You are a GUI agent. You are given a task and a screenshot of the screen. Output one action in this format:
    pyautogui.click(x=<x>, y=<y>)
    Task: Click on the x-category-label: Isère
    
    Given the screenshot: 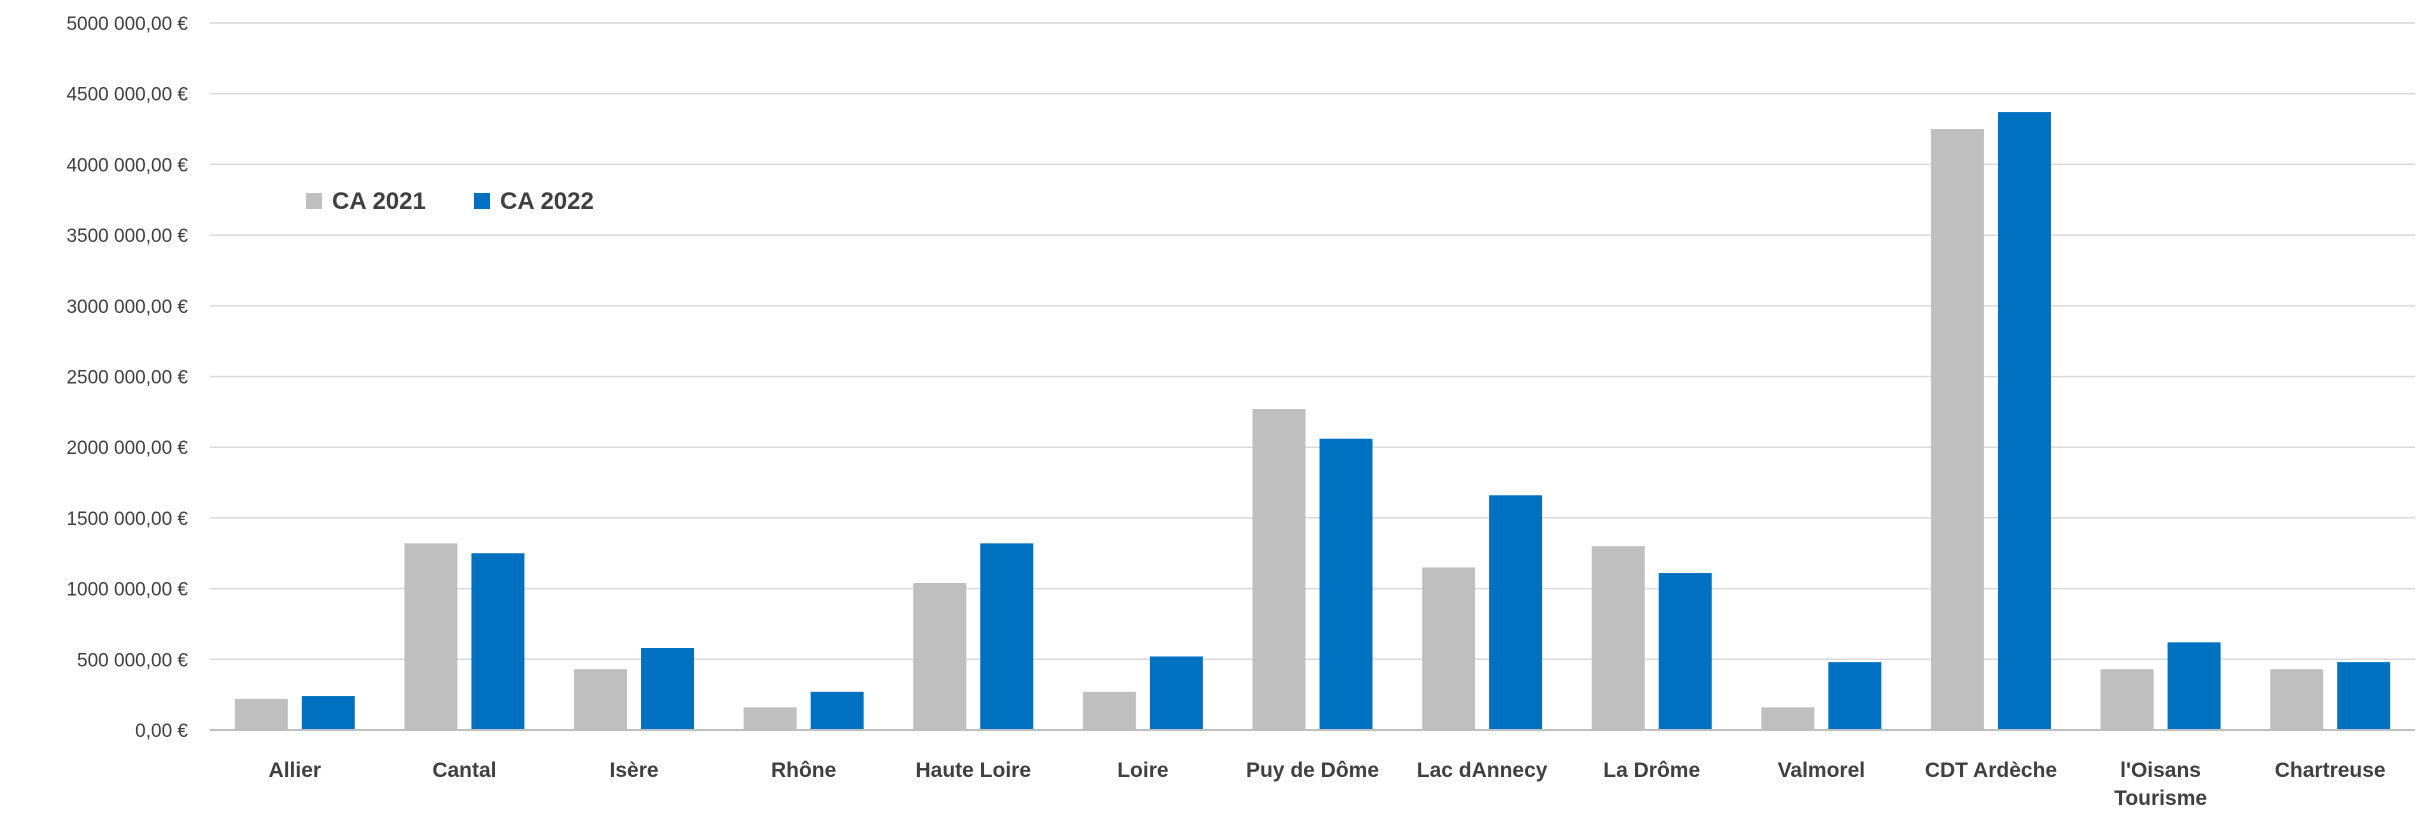 What is the action you would take?
    pyautogui.click(x=634, y=770)
    